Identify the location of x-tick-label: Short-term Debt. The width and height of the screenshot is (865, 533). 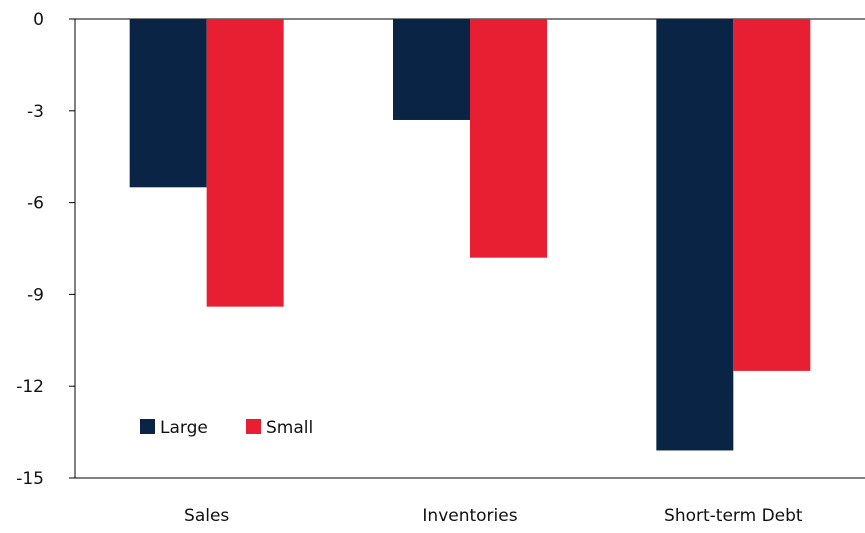
(733, 516).